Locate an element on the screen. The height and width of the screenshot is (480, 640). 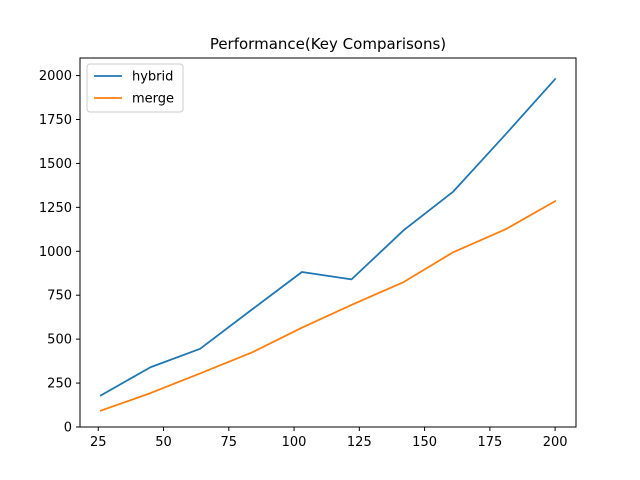
x-tick-label: 200 is located at coordinates (555, 442).